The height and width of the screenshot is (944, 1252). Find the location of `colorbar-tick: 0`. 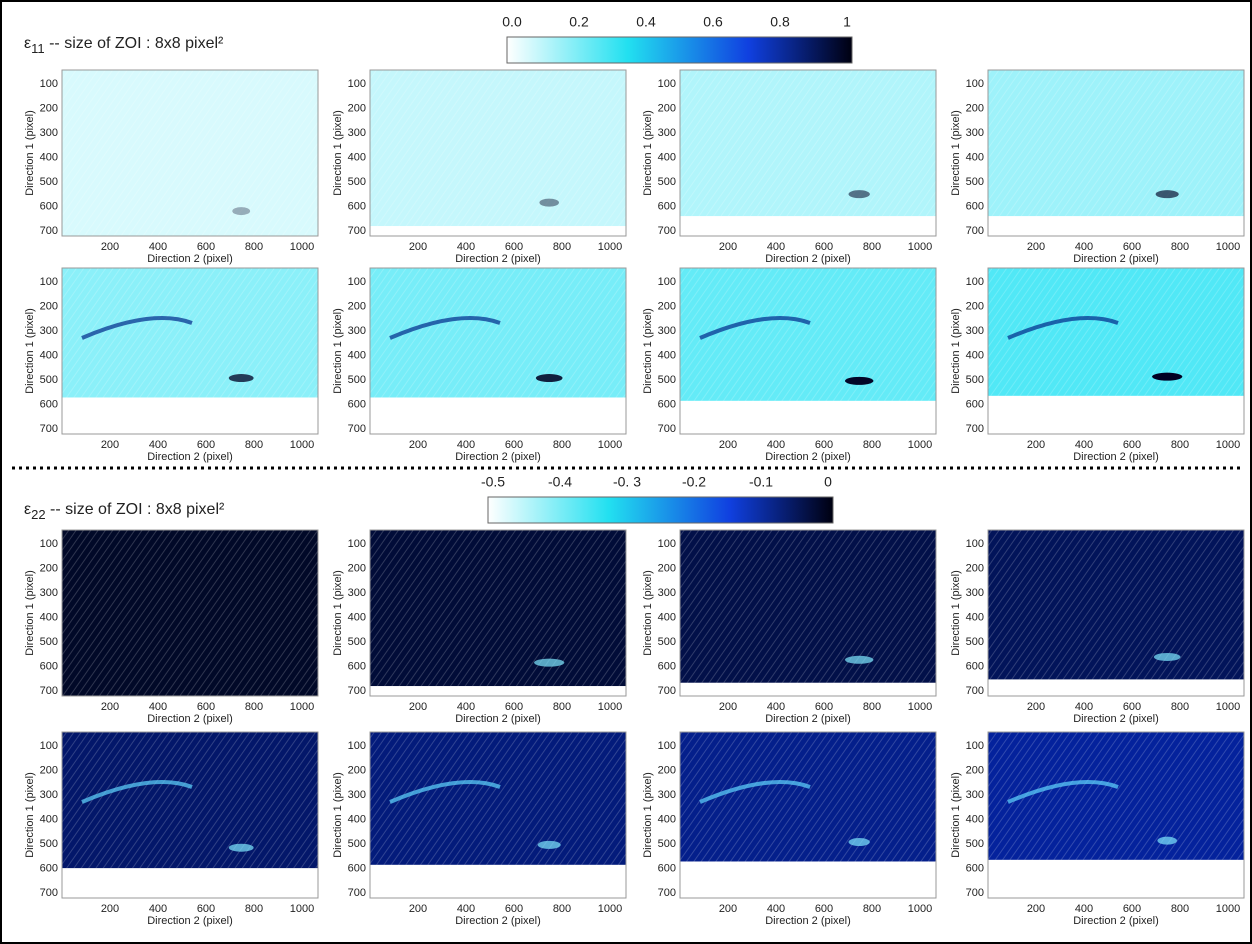

colorbar-tick: 0 is located at coordinates (828, 482).